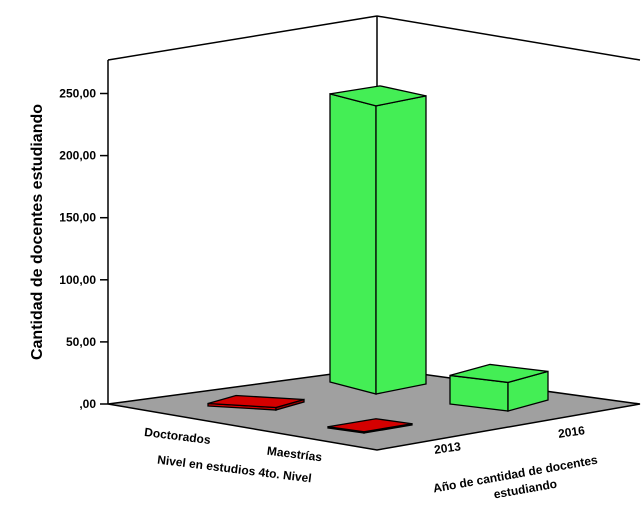 The width and height of the screenshot is (642, 505). Describe the element at coordinates (37, 232) in the screenshot. I see `y-axis-title: Cantidad de docentes estudiando` at that location.